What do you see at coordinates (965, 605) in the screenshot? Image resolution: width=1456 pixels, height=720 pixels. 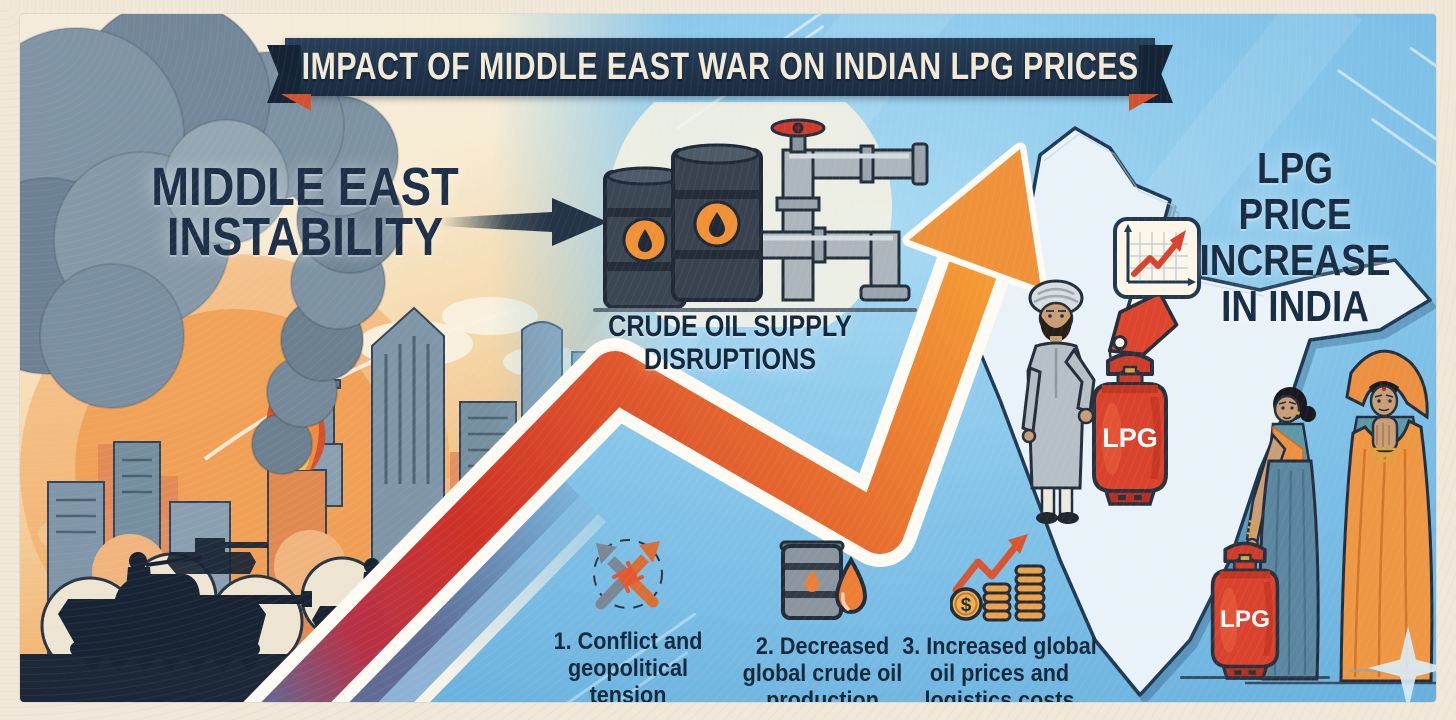 I see `dollar-symbol: $` at bounding box center [965, 605].